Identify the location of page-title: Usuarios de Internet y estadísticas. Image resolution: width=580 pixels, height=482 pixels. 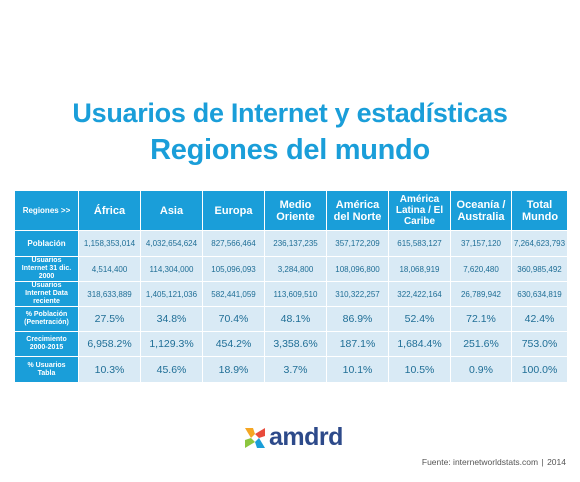
(290, 113).